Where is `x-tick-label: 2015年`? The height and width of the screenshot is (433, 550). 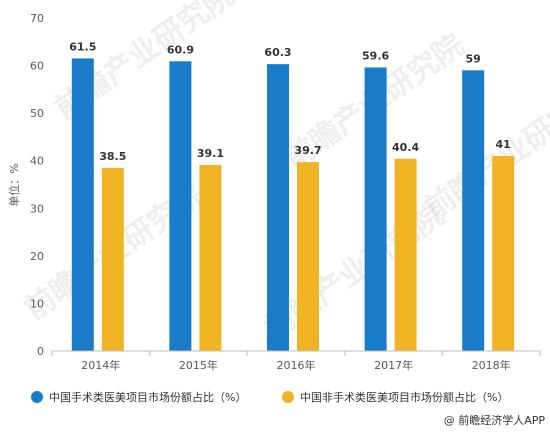 x-tick-label: 2015年 is located at coordinates (198, 365).